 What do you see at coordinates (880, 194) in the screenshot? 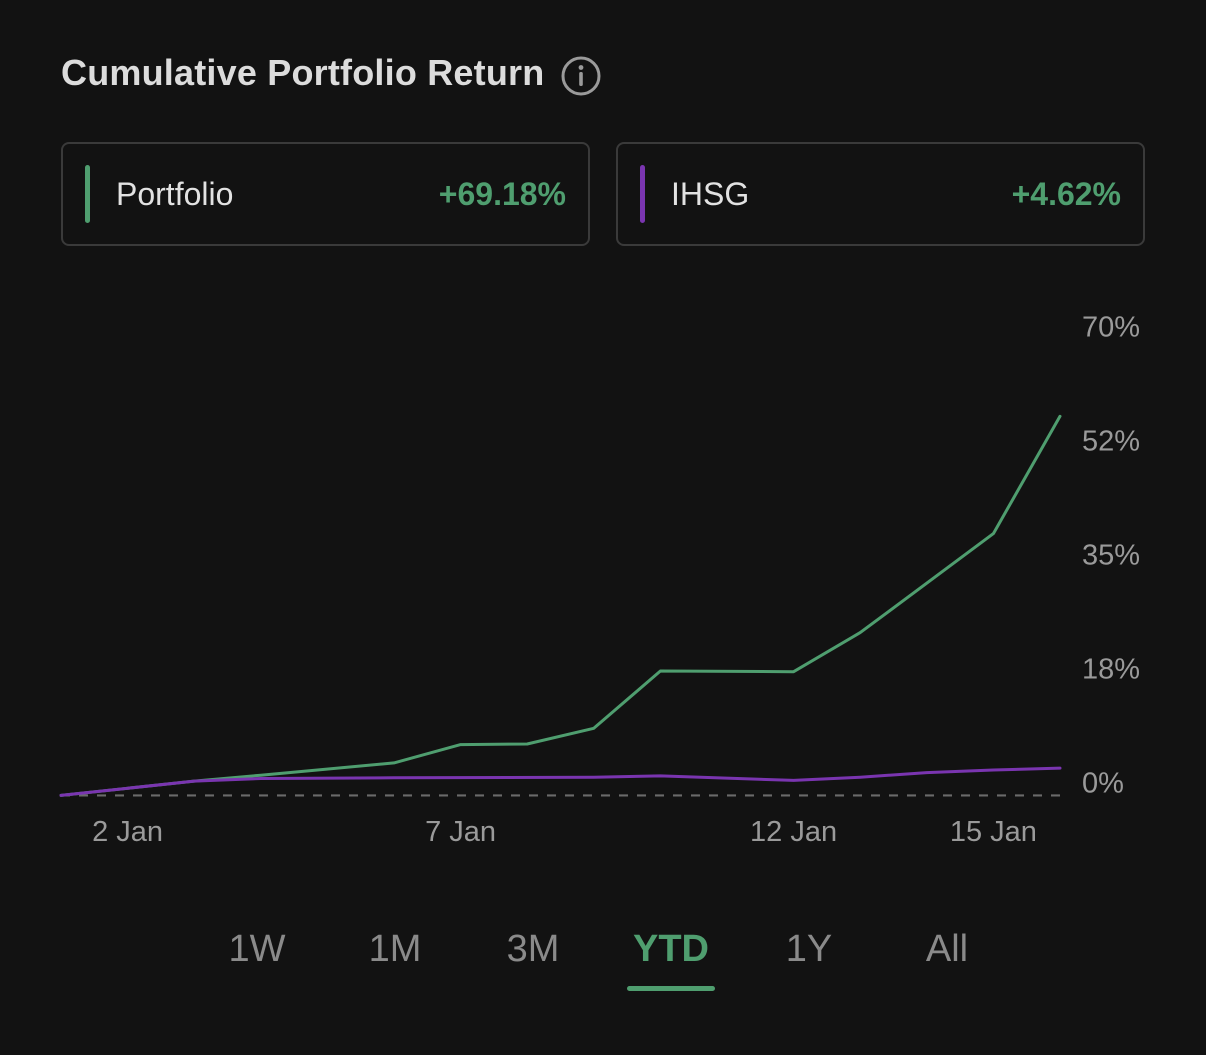
I see `legend-card-ihsg: IHSG +4.62%` at bounding box center [880, 194].